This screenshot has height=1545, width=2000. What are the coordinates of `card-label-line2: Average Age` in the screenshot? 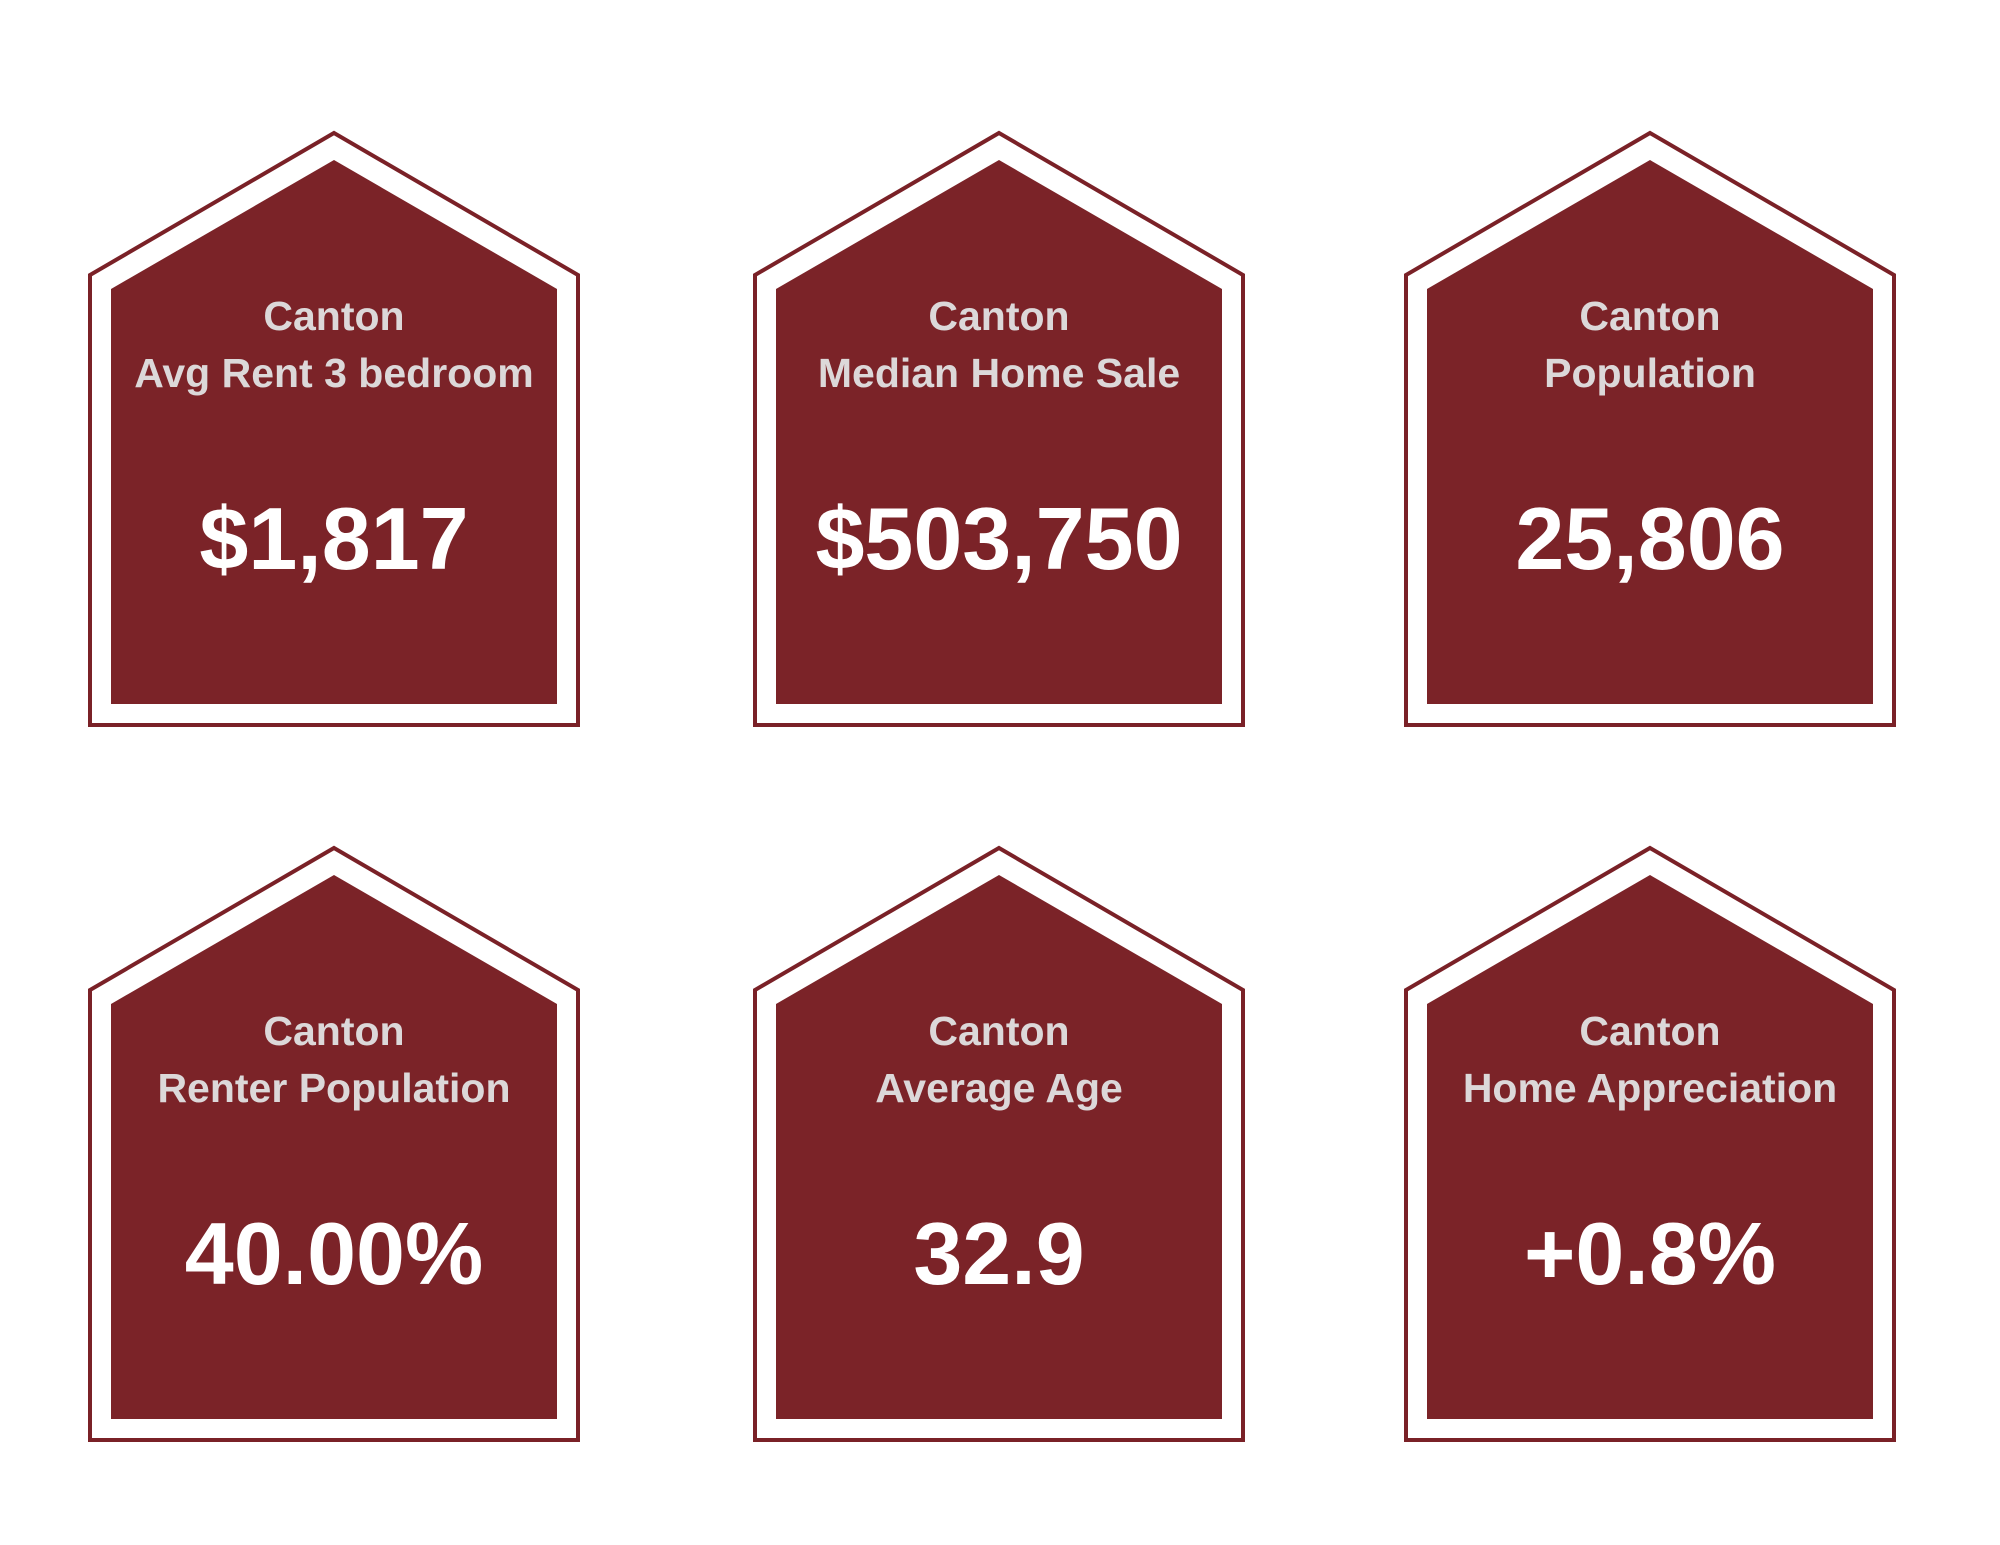 It's located at (999, 1088).